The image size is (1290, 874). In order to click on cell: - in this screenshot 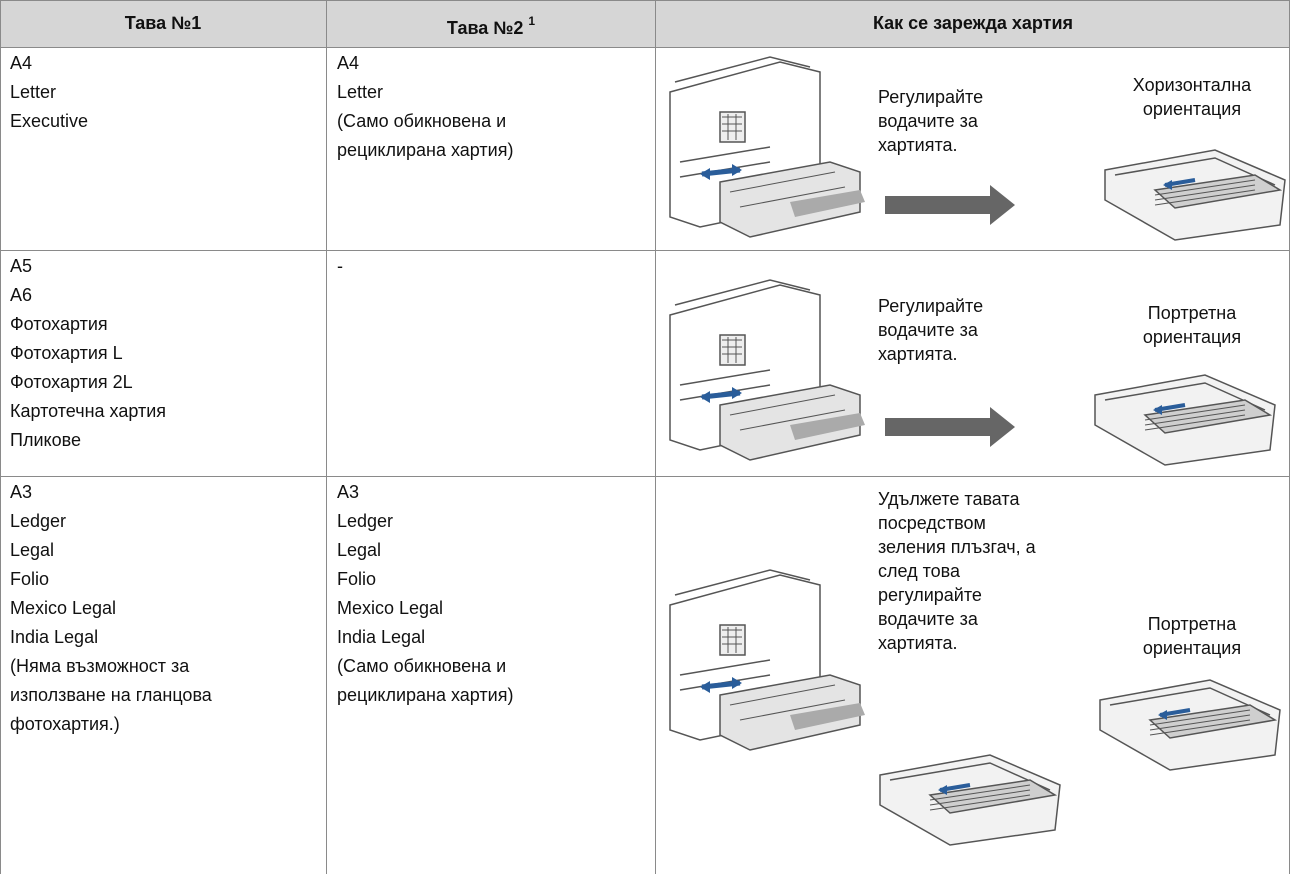, I will do `click(472, 266)`.